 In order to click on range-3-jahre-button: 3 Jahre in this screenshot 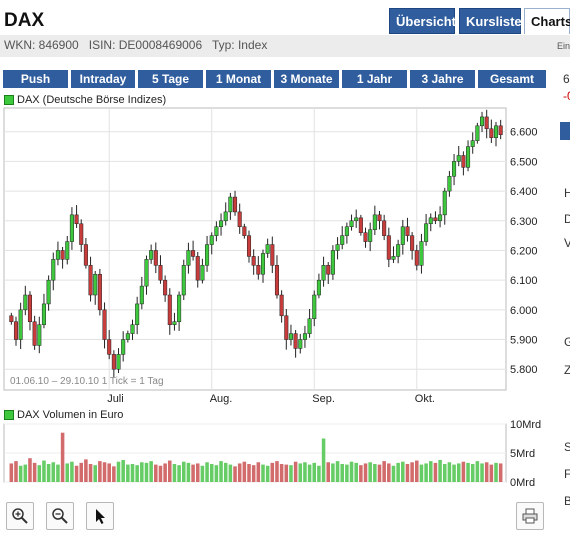, I will do `click(442, 79)`.